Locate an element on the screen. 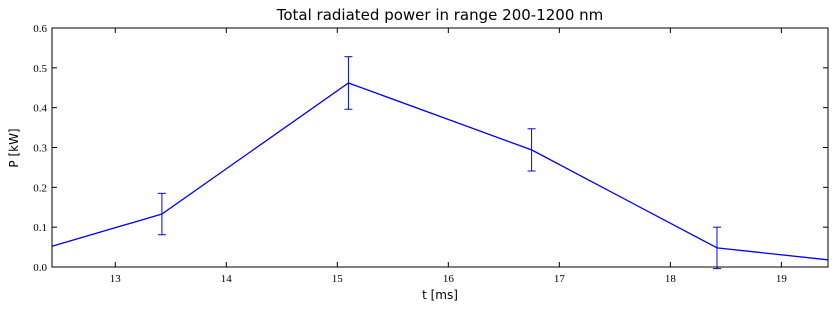  y-tick-label: 0.6 is located at coordinates (40, 29).